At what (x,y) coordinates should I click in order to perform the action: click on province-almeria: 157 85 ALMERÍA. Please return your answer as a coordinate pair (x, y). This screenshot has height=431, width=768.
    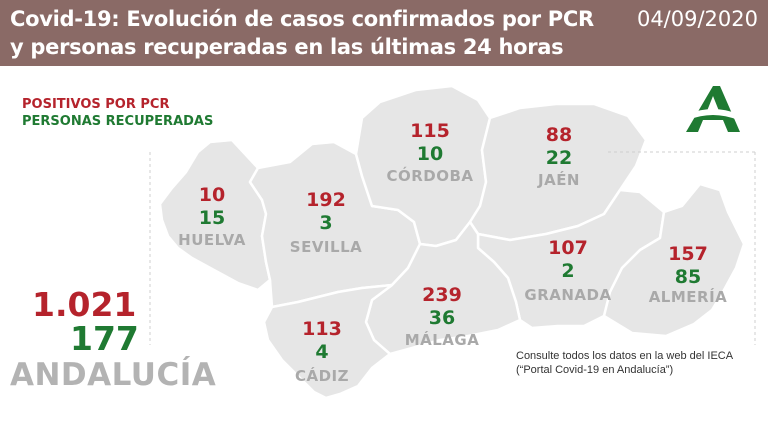
    Looking at the image, I should click on (688, 275).